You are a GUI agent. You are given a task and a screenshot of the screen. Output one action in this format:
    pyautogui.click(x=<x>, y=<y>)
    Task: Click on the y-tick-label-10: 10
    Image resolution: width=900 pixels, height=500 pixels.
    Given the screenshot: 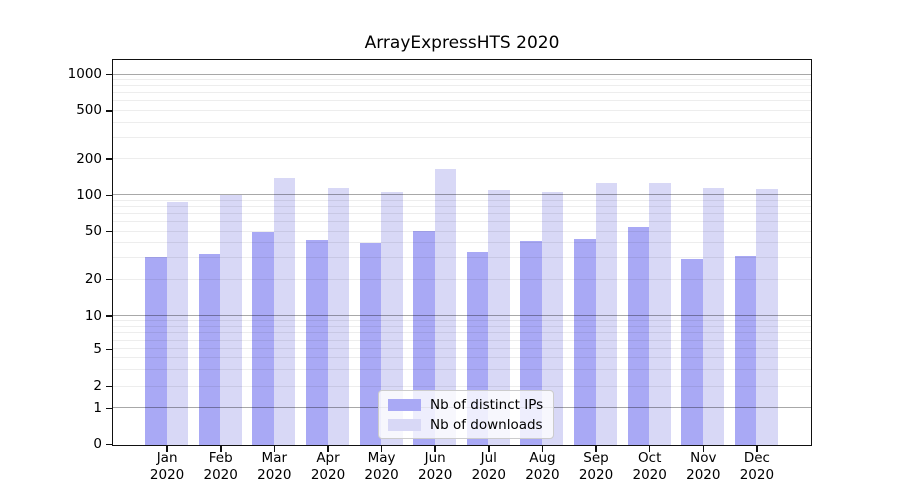 What is the action you would take?
    pyautogui.click(x=93, y=315)
    